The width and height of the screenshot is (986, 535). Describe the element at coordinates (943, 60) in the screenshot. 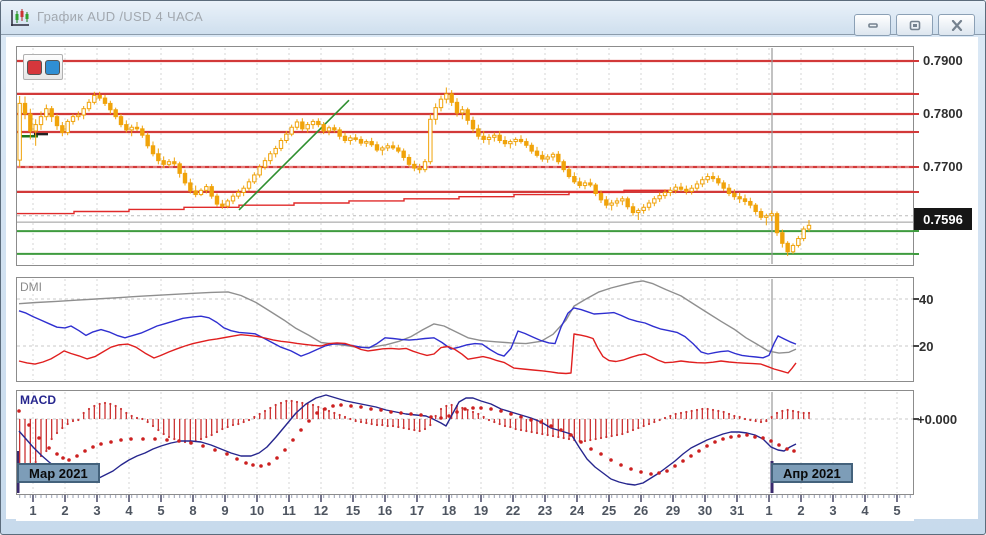

I see `price-axis-label: 0.7900` at that location.